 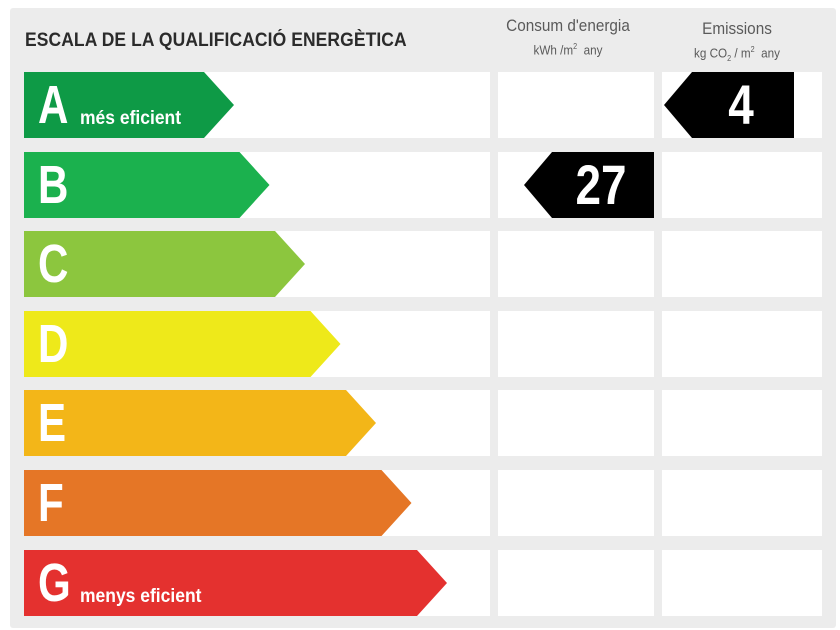 I want to click on emissions-column-header: Emissions kg CO2 / m2 any, so click(x=737, y=43).